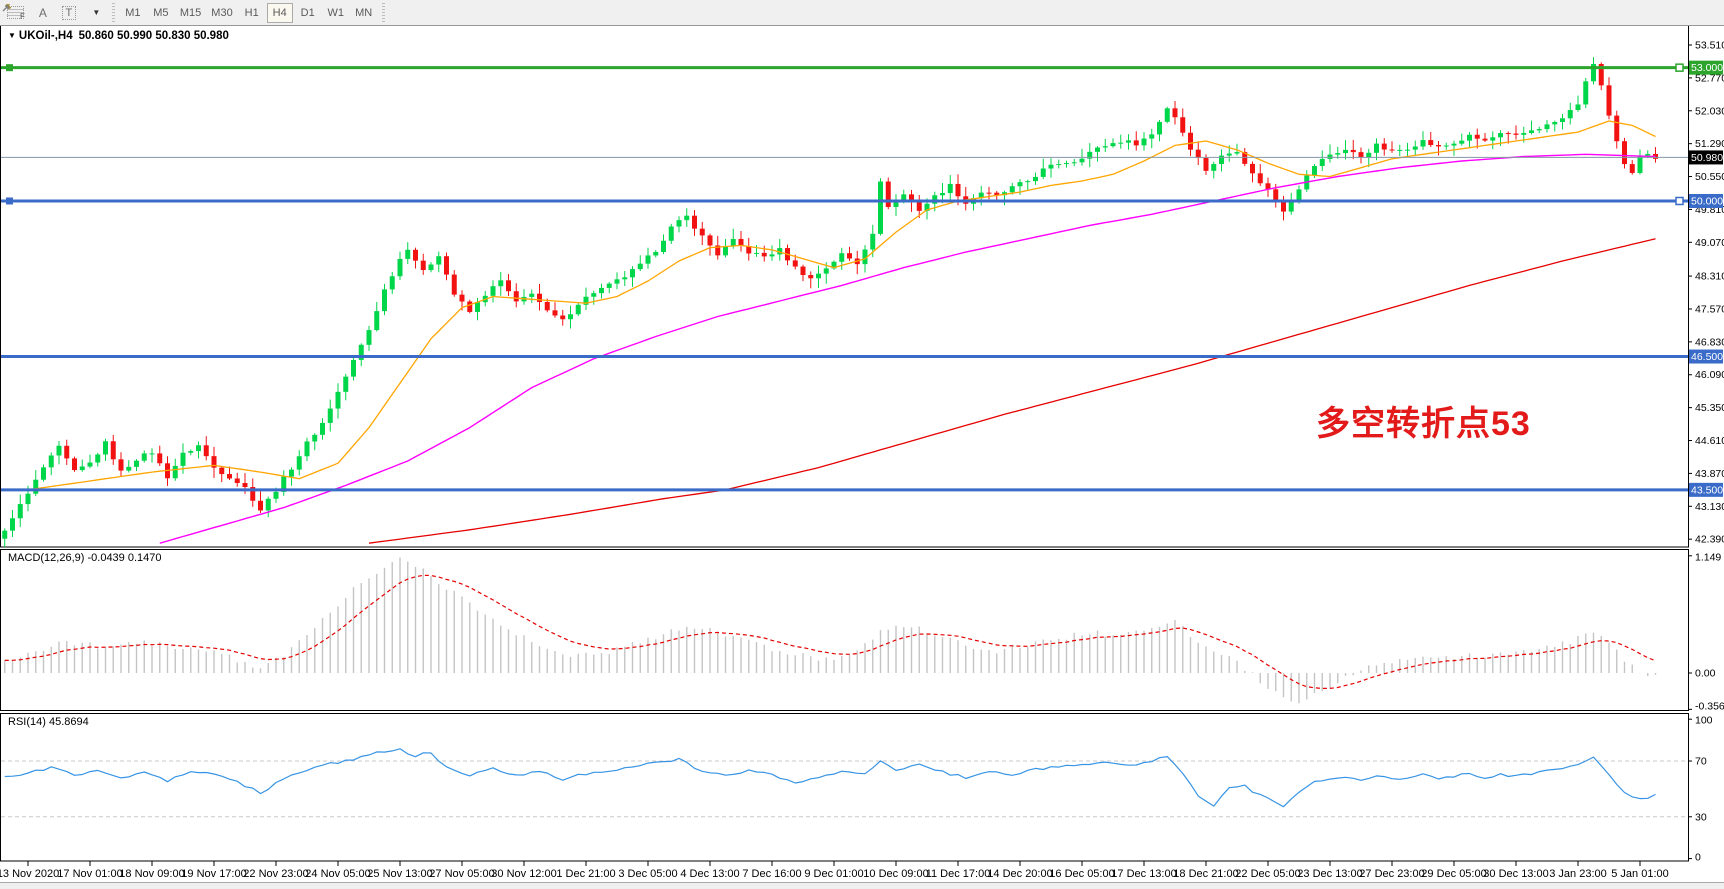 This screenshot has width=1724, height=889. Describe the element at coordinates (1709, 177) in the screenshot. I see `svg-text: 50.550` at that location.